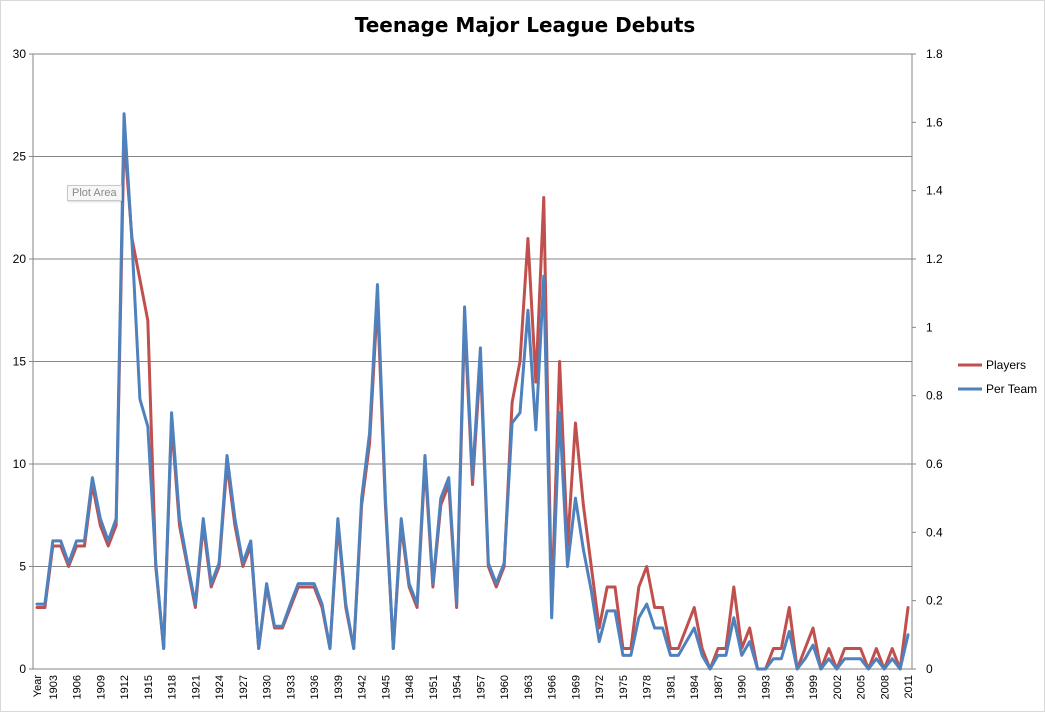 The image size is (1045, 712). What do you see at coordinates (363, 687) in the screenshot?
I see `x-tick-label: 1942` at bounding box center [363, 687].